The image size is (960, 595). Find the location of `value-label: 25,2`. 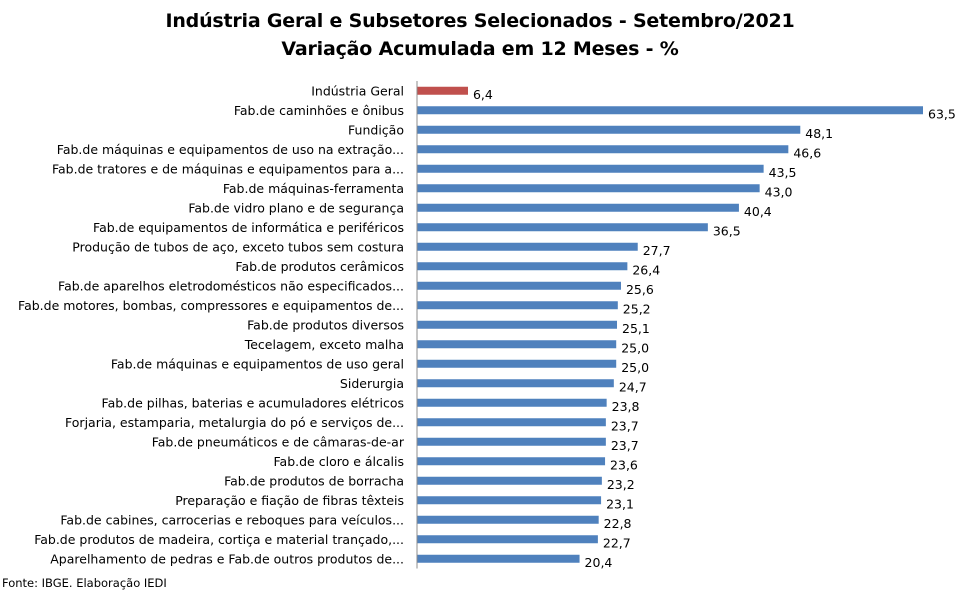

value-label: 25,2 is located at coordinates (637, 308).